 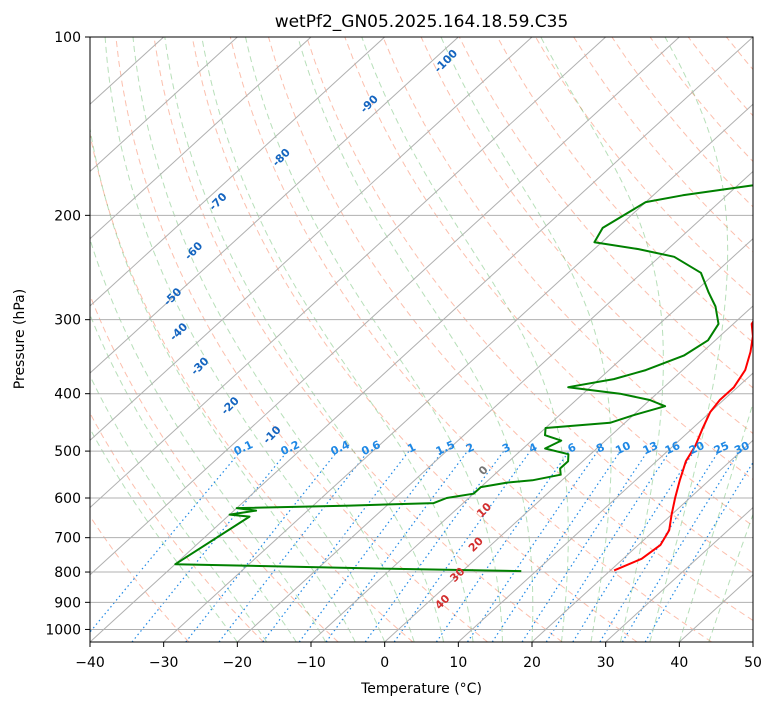 What do you see at coordinates (422, 22) in the screenshot?
I see `chart-title: wetPf2_GN05.2025.164.18.59.C35` at bounding box center [422, 22].